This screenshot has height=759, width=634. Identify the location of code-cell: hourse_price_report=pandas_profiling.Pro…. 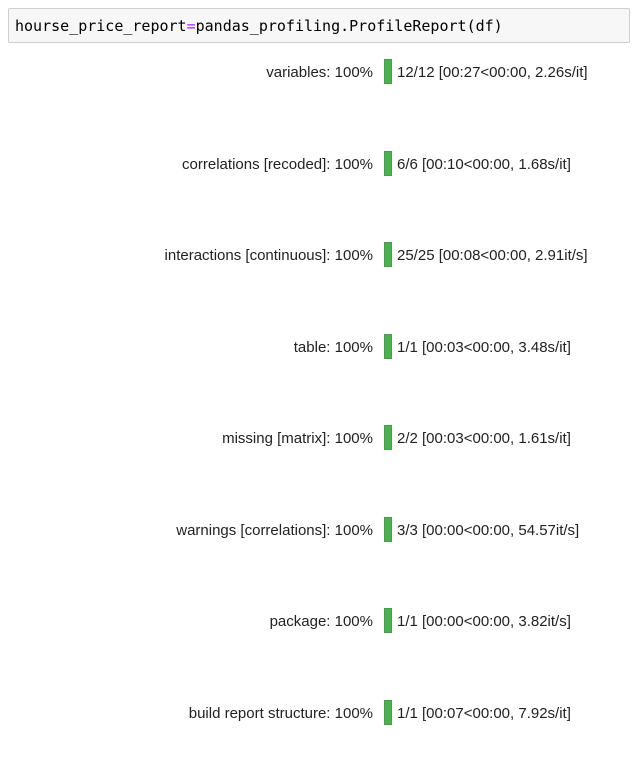
(319, 25).